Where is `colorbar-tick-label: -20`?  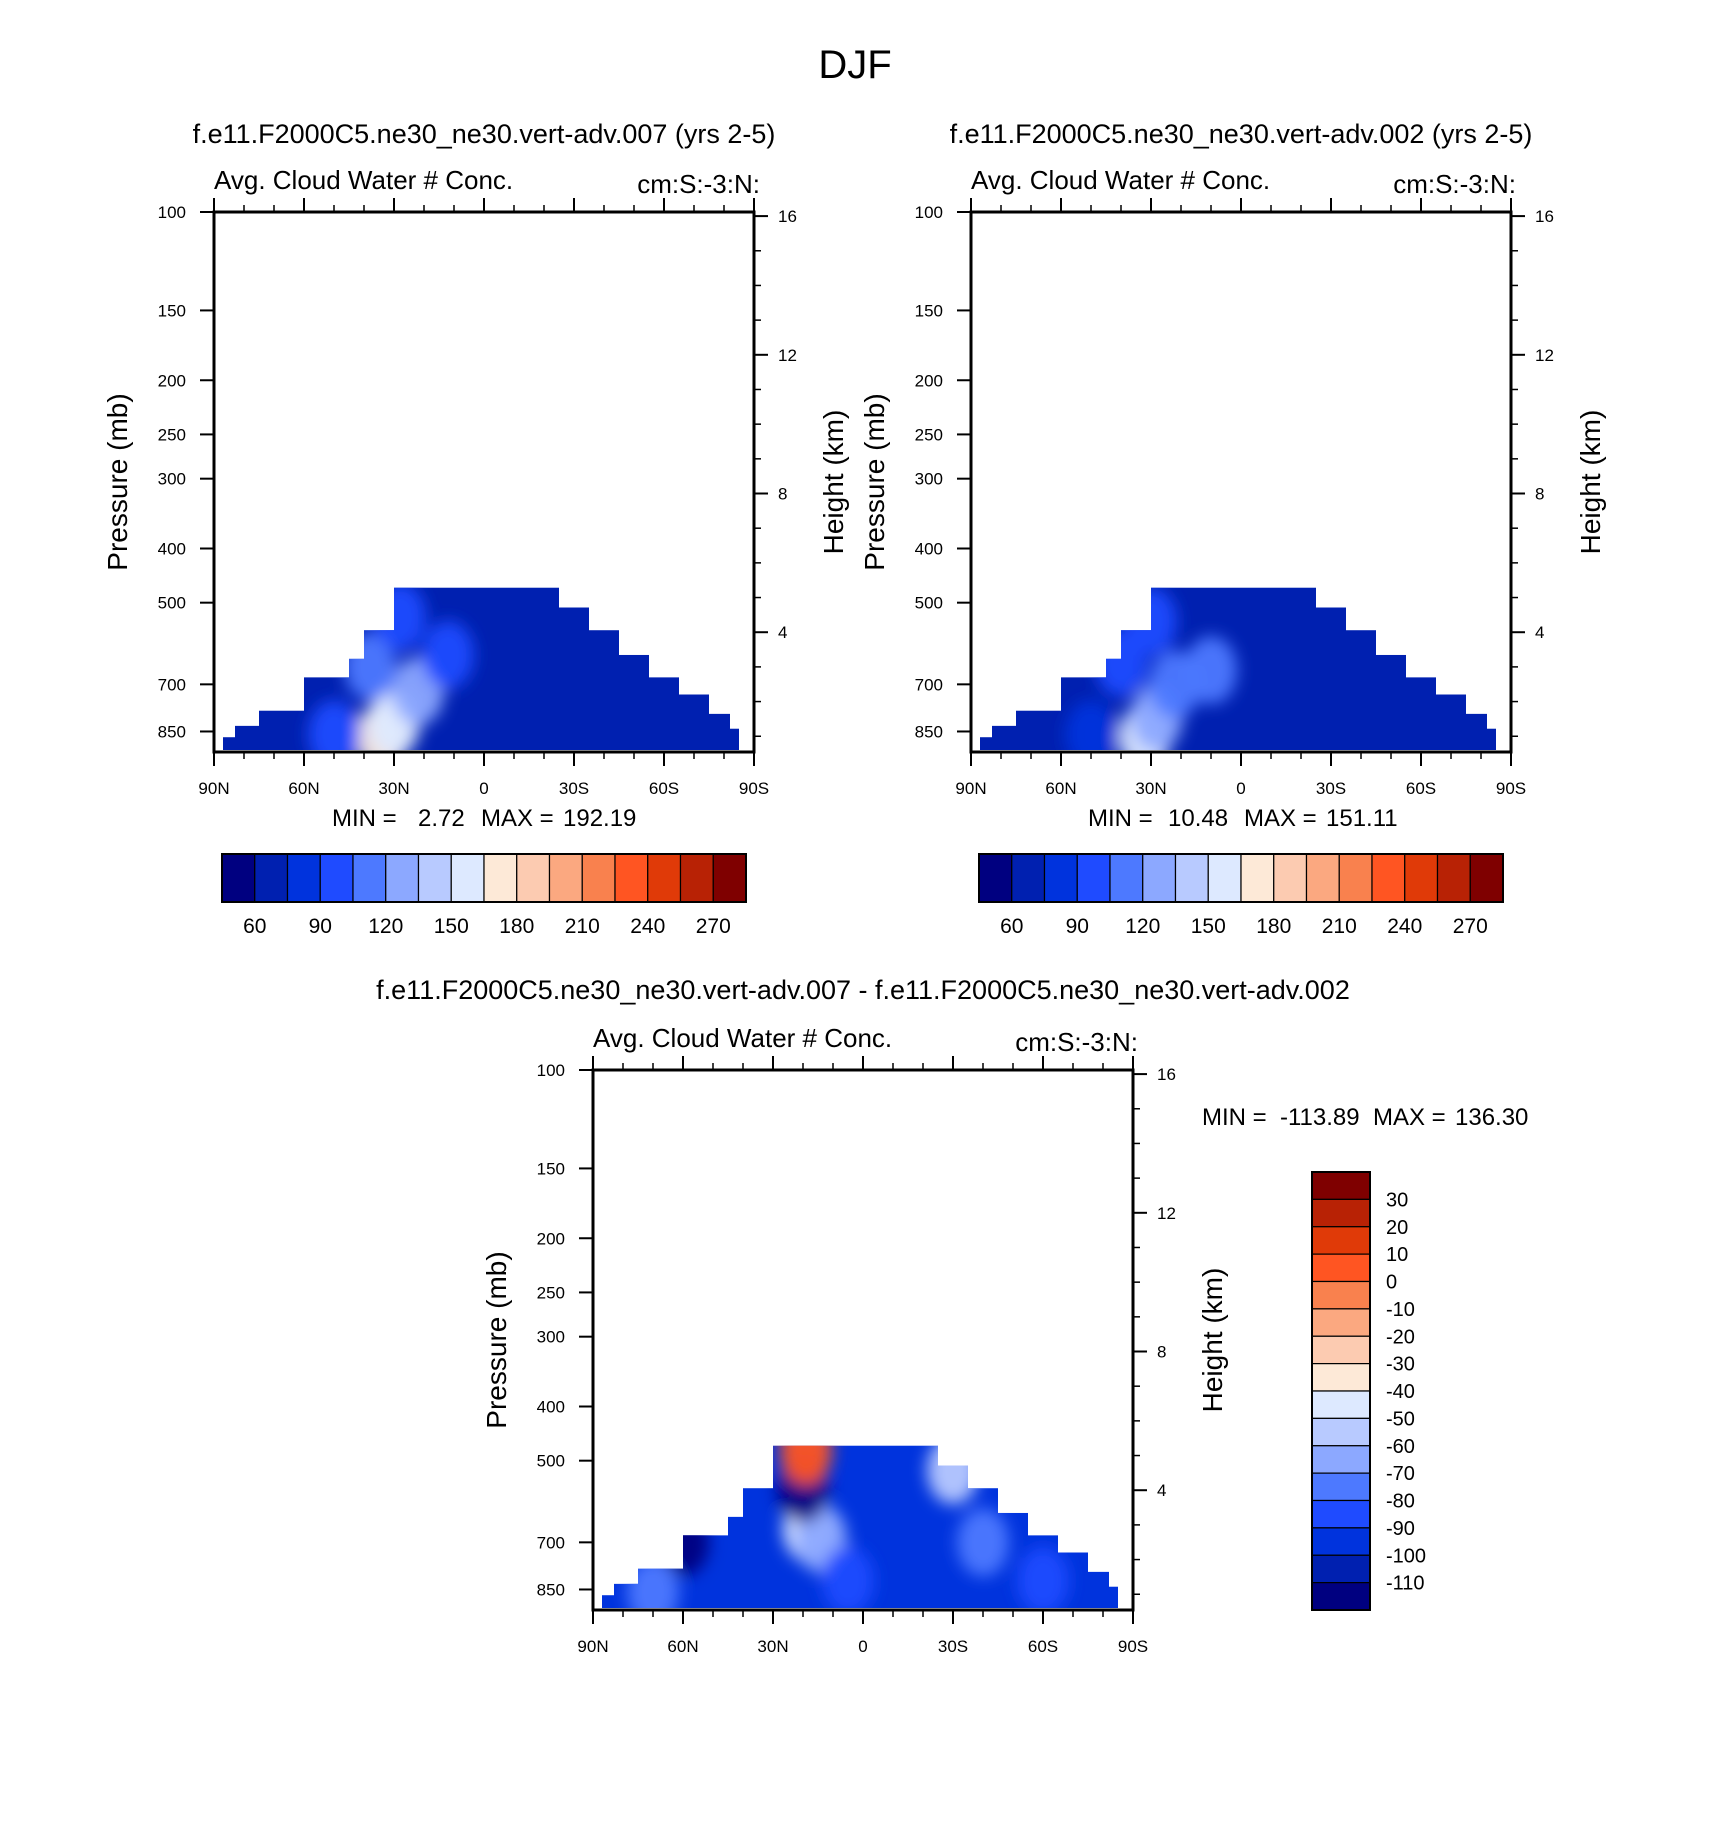 colorbar-tick-label: -20 is located at coordinates (1400, 1337).